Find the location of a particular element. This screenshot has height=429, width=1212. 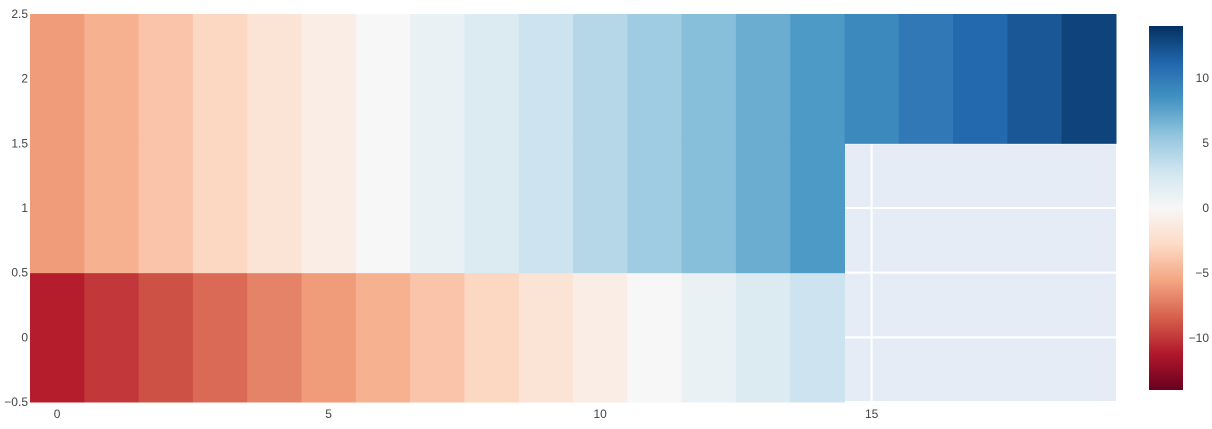

colorbar-tick-label: 0 is located at coordinates (1205, 208).